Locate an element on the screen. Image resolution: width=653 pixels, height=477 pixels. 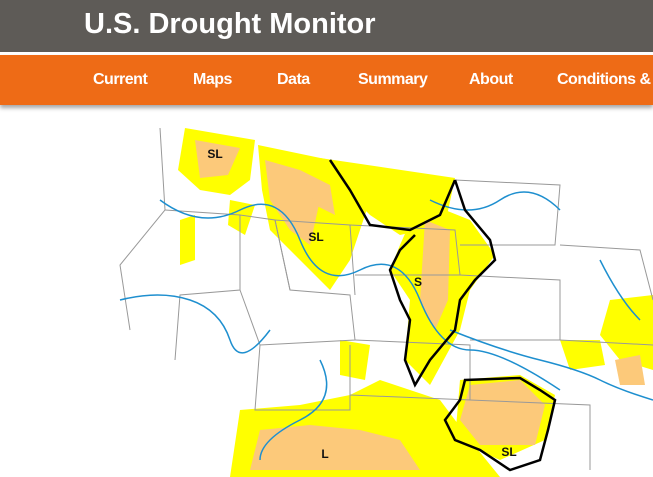
map-label: L is located at coordinates (324, 454).